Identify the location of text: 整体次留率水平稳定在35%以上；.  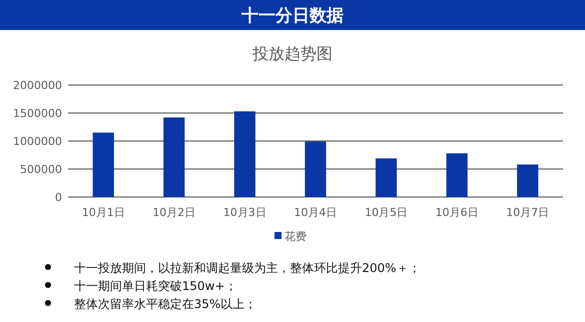
(165, 304).